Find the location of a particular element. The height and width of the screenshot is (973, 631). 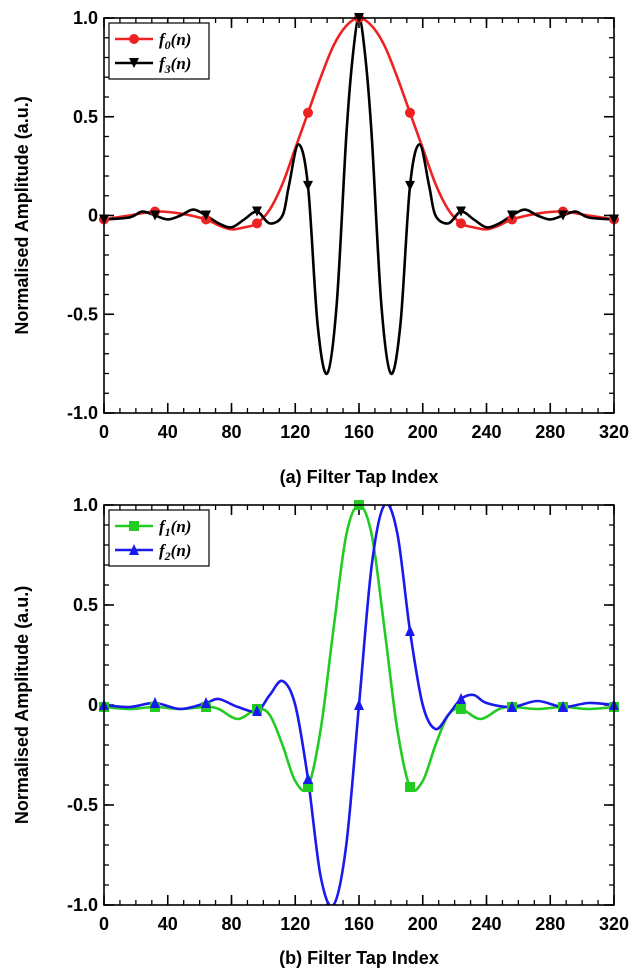

legend-entry: f3(n) is located at coordinates (175, 65).